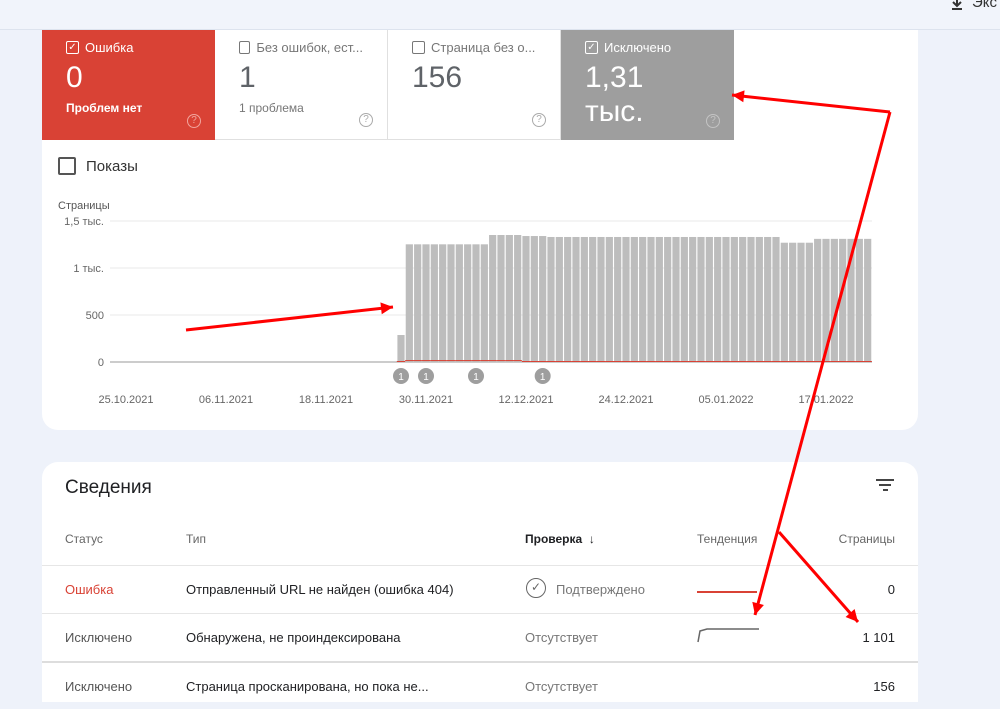 Image resolution: width=1000 pixels, height=709 pixels. I want to click on col-check-label: Проверка, so click(554, 539).